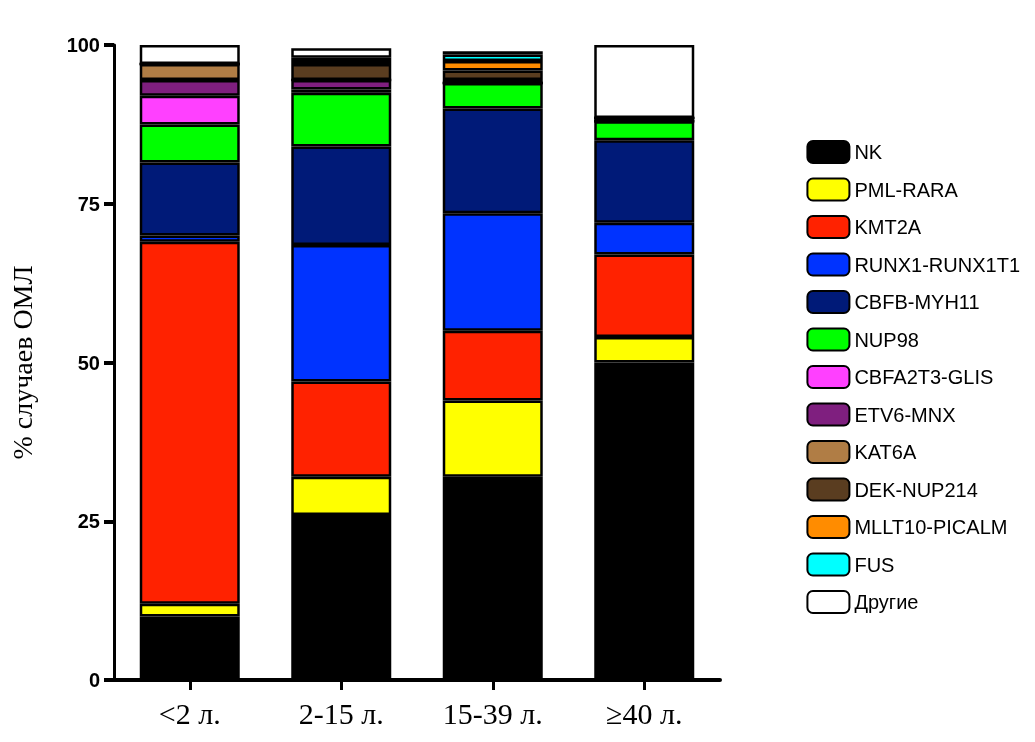 The image size is (1035, 742). What do you see at coordinates (189, 713) in the screenshot?
I see `x-tick-label: <2 л.` at bounding box center [189, 713].